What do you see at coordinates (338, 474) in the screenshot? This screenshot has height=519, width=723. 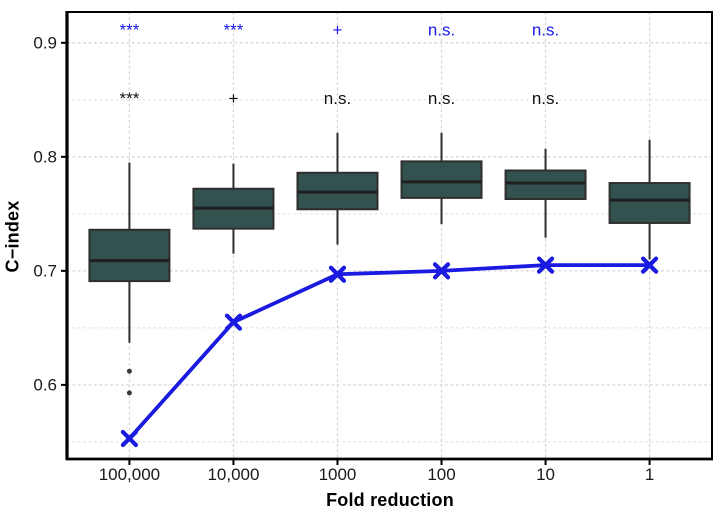 I see `x-tick-label: 1000` at bounding box center [338, 474].